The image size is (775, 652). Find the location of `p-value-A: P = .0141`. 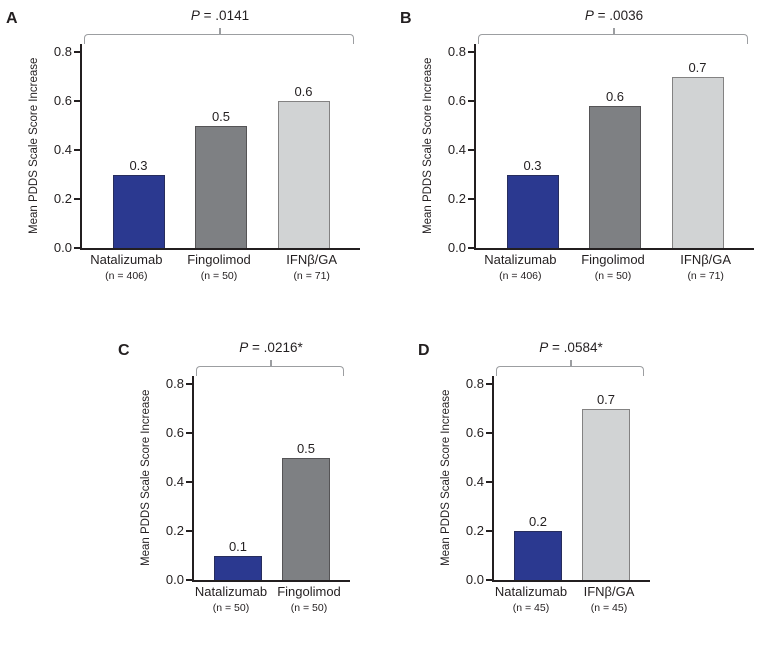

p-value-A: P = .0141 is located at coordinates (220, 18).